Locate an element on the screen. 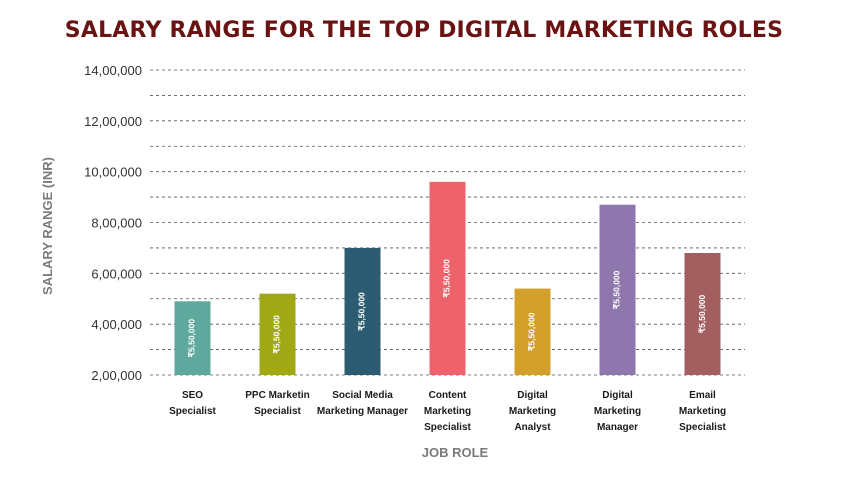 The height and width of the screenshot is (477, 848). y-tick-label: 10,00,000 is located at coordinates (113, 172).